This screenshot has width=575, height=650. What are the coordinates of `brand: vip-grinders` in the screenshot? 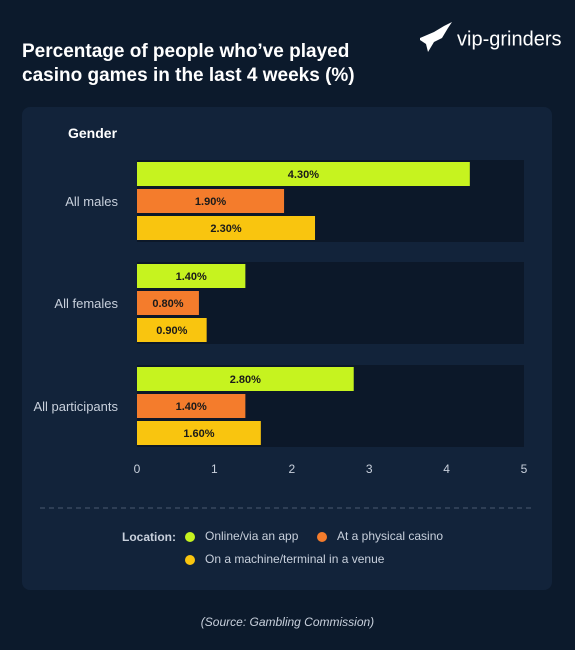 It's located at (509, 39).